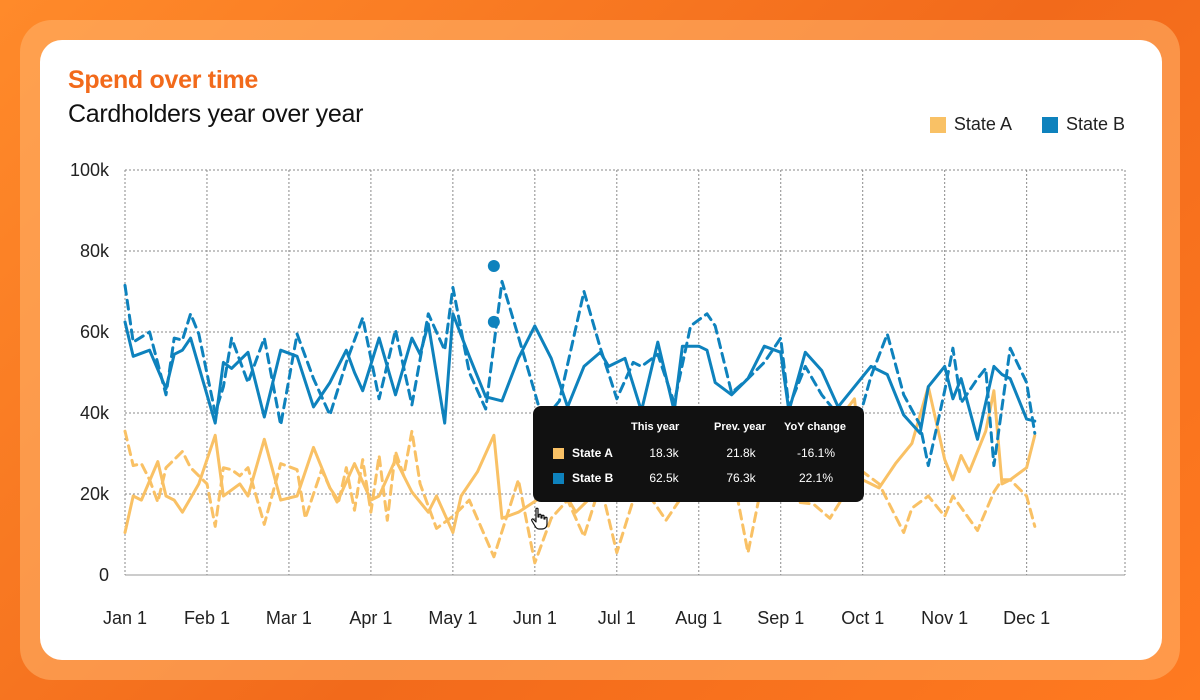  Describe the element at coordinates (207, 618) in the screenshot. I see `x-tick-label: Feb 1` at that location.